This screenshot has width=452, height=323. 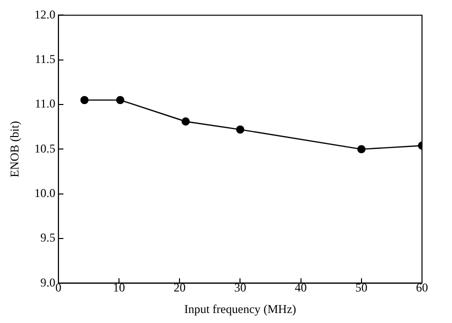 What do you see at coordinates (48, 237) in the screenshot?
I see `y-tick-label: 9.5` at bounding box center [48, 237].